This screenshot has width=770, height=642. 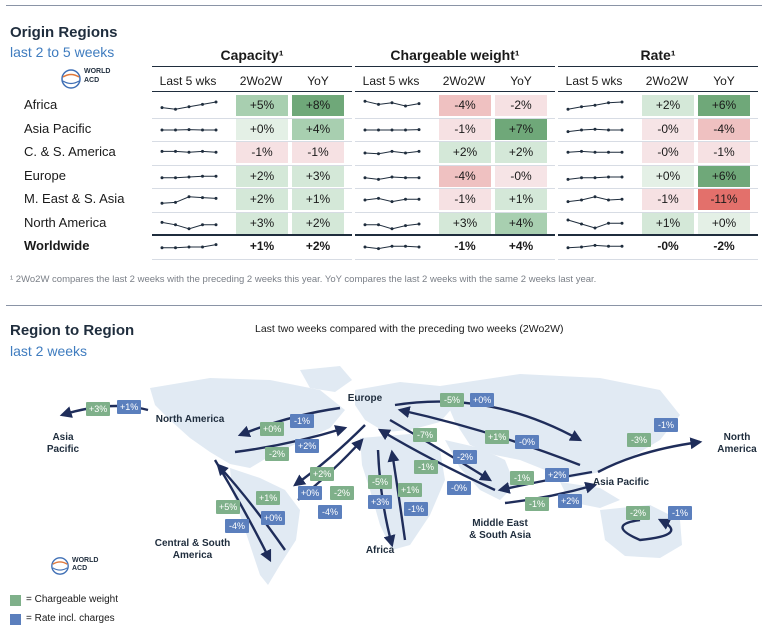 I want to click on label-asia-pacific-west: Asia Pacific, so click(x=63, y=443).